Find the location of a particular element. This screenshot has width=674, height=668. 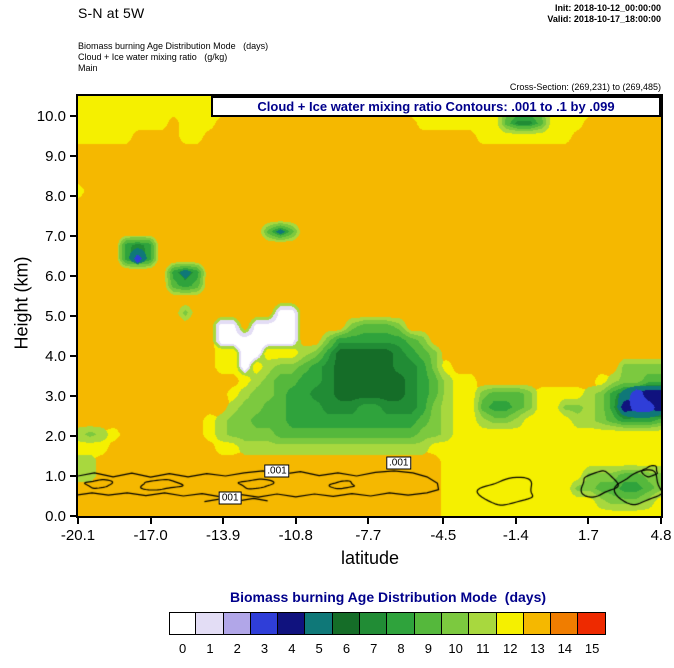

colorbar-tick-label: 8 is located at coordinates (401, 648).